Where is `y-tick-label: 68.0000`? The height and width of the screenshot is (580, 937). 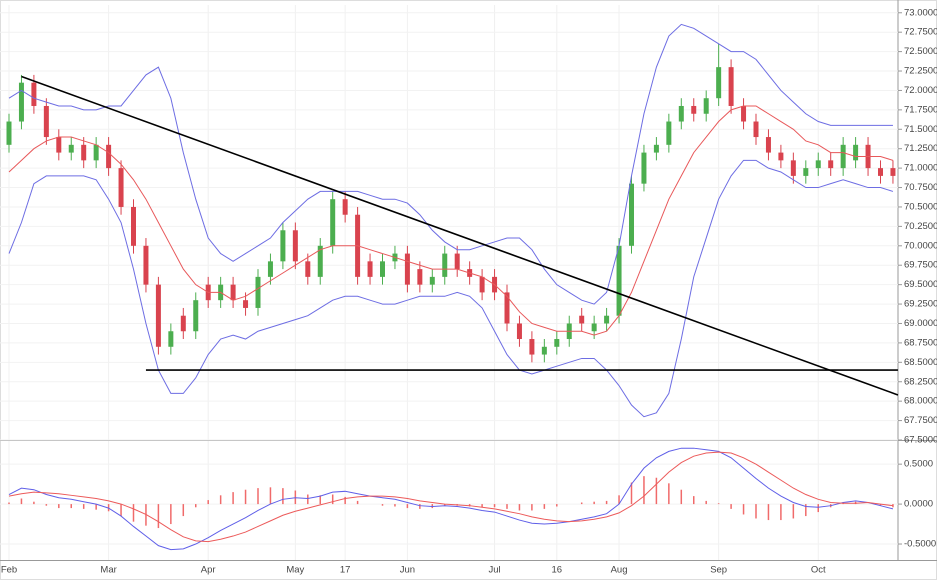
y-tick-label: 68.0000 is located at coordinates (920, 401).